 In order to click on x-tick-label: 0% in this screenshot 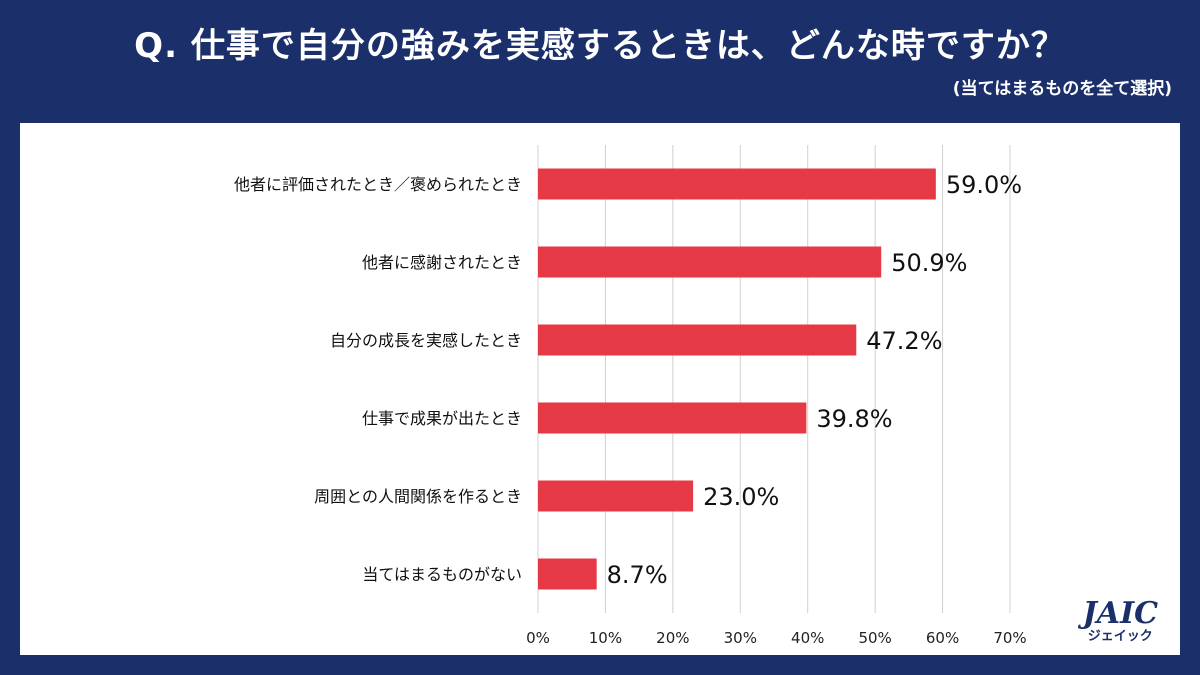, I will do `click(538, 638)`.